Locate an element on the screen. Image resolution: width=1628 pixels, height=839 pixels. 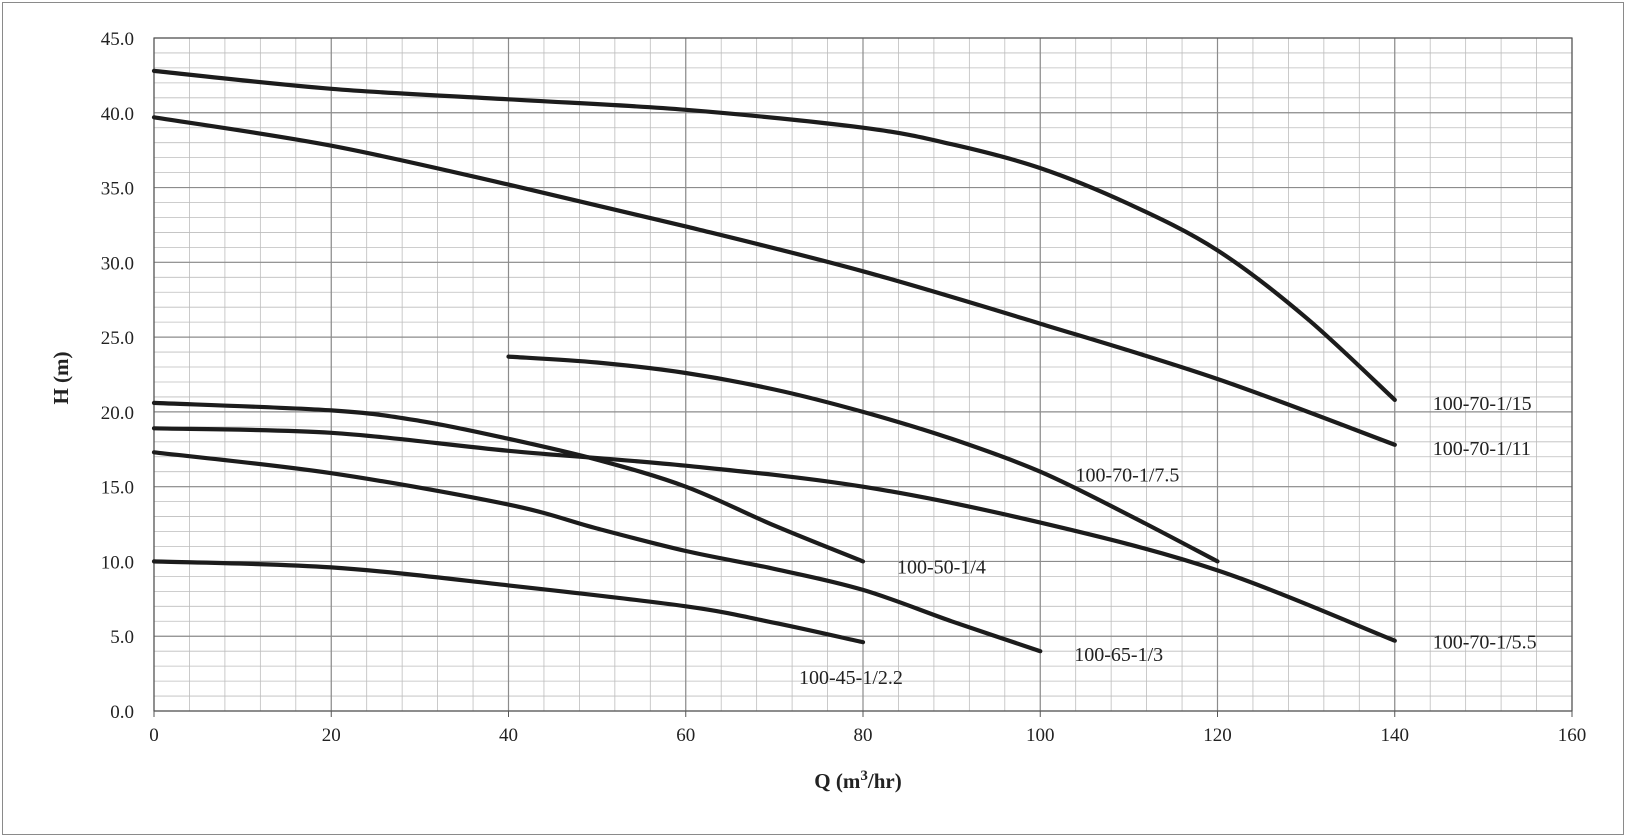
y-tick-label: 15.0 is located at coordinates (117, 488).